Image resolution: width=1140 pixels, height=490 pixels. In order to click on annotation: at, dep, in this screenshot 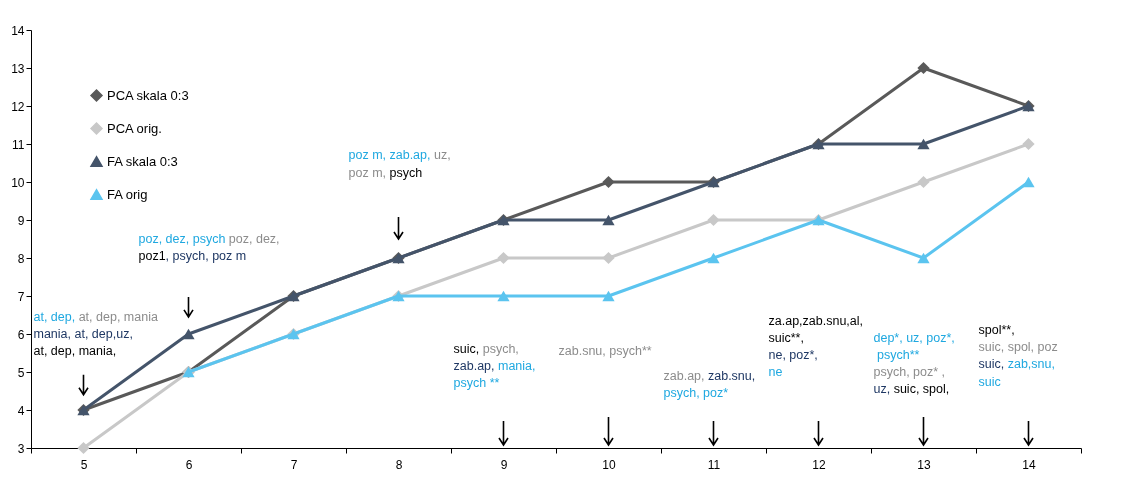, I will do `click(54, 316)`.